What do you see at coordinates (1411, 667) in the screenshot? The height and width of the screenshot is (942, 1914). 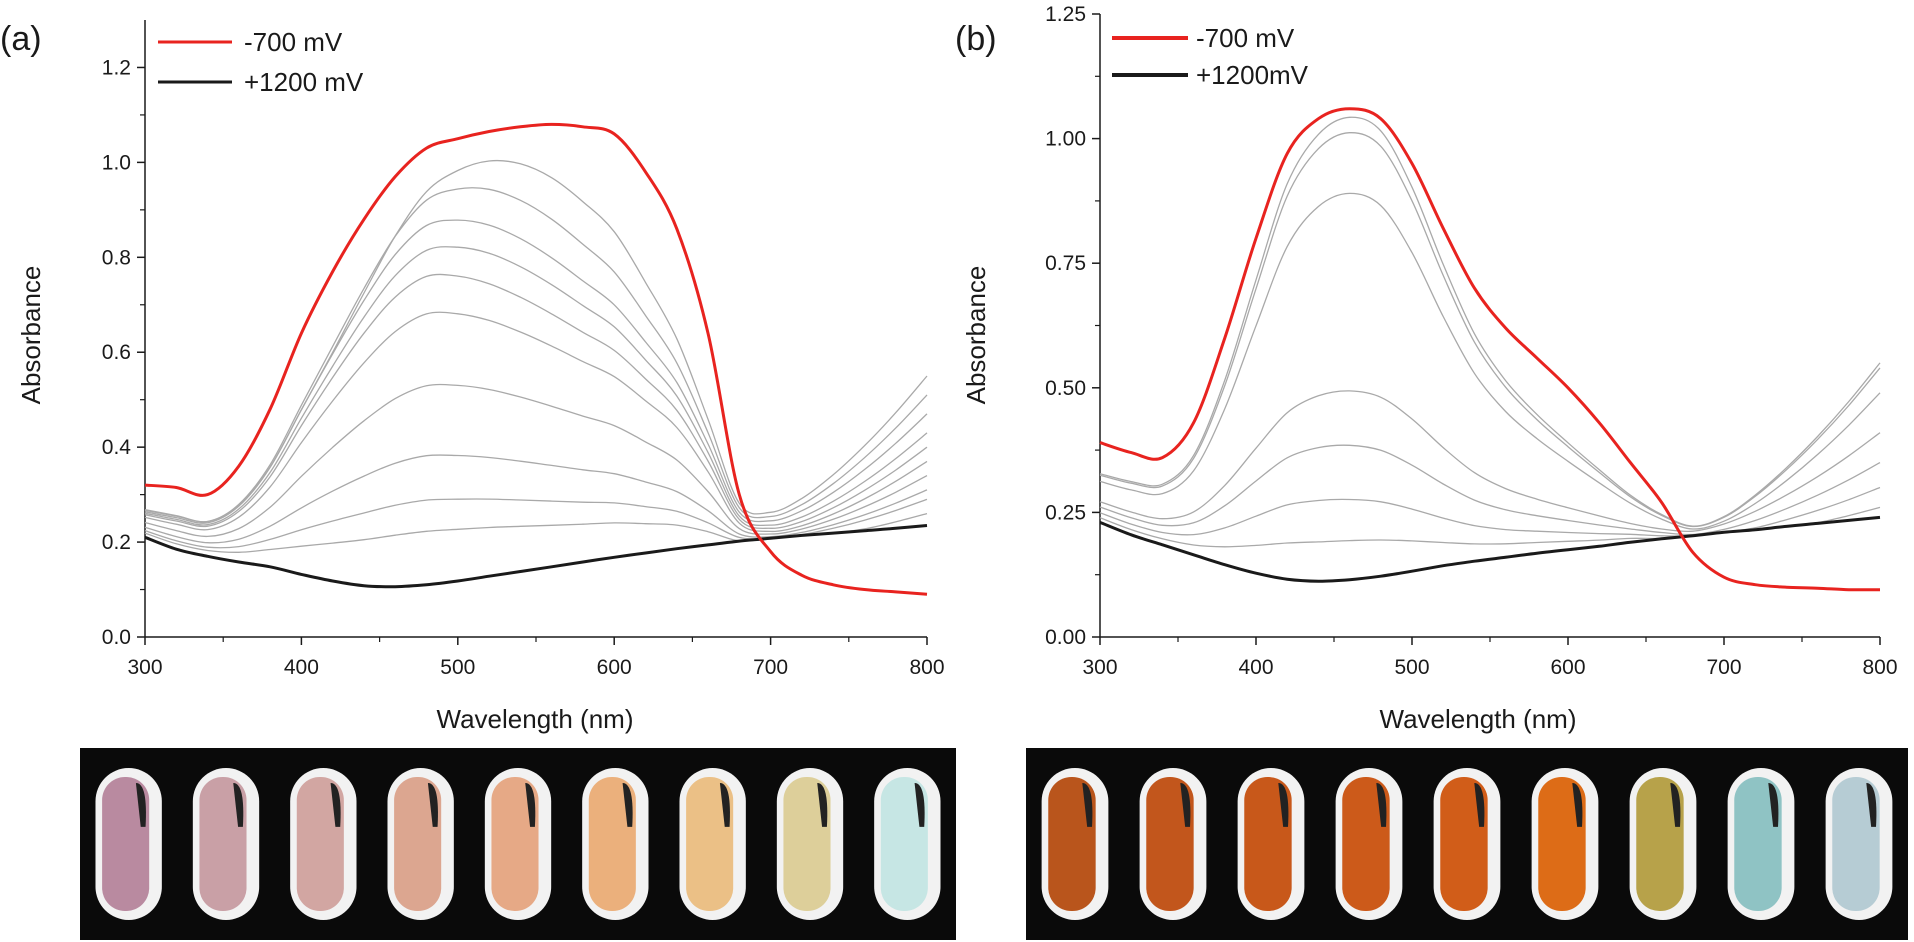 I see `x-tick-label-b: 500` at bounding box center [1411, 667].